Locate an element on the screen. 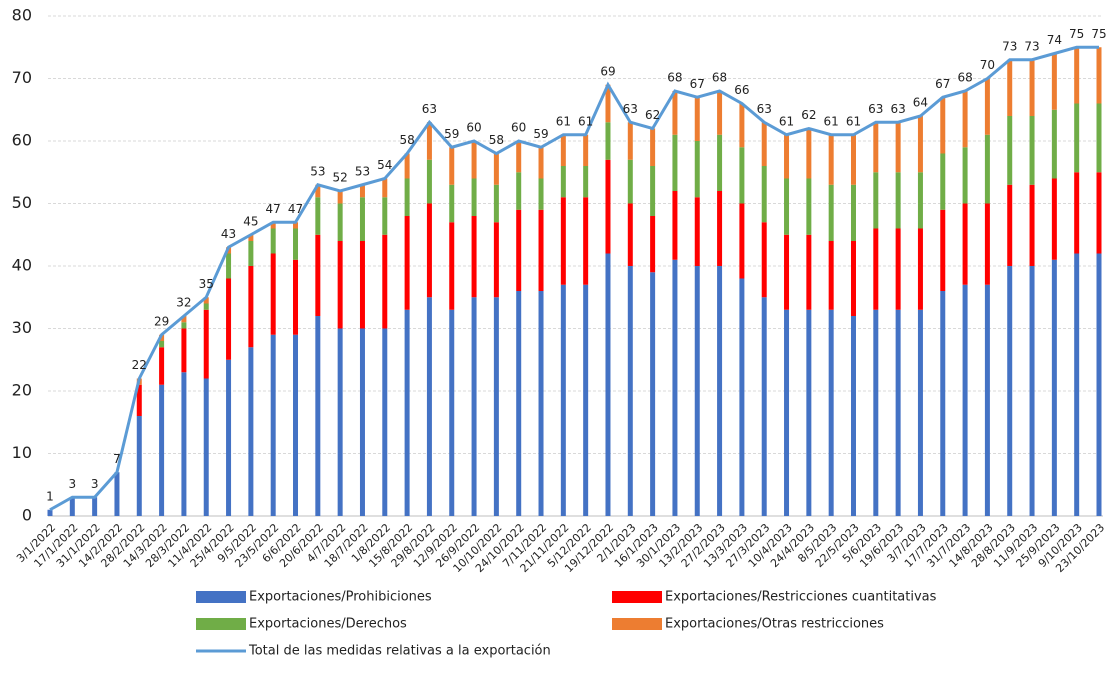 The width and height of the screenshot is (1113, 689). value-label: 35 is located at coordinates (206, 284).